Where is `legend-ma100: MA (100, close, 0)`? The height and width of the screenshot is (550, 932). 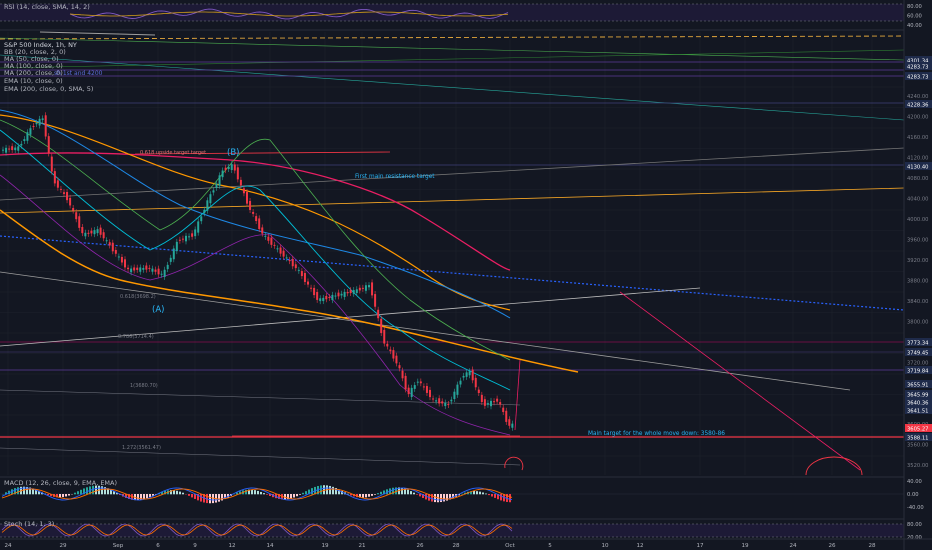
legend-ma100: MA (100, close, 0) is located at coordinates (33, 66).